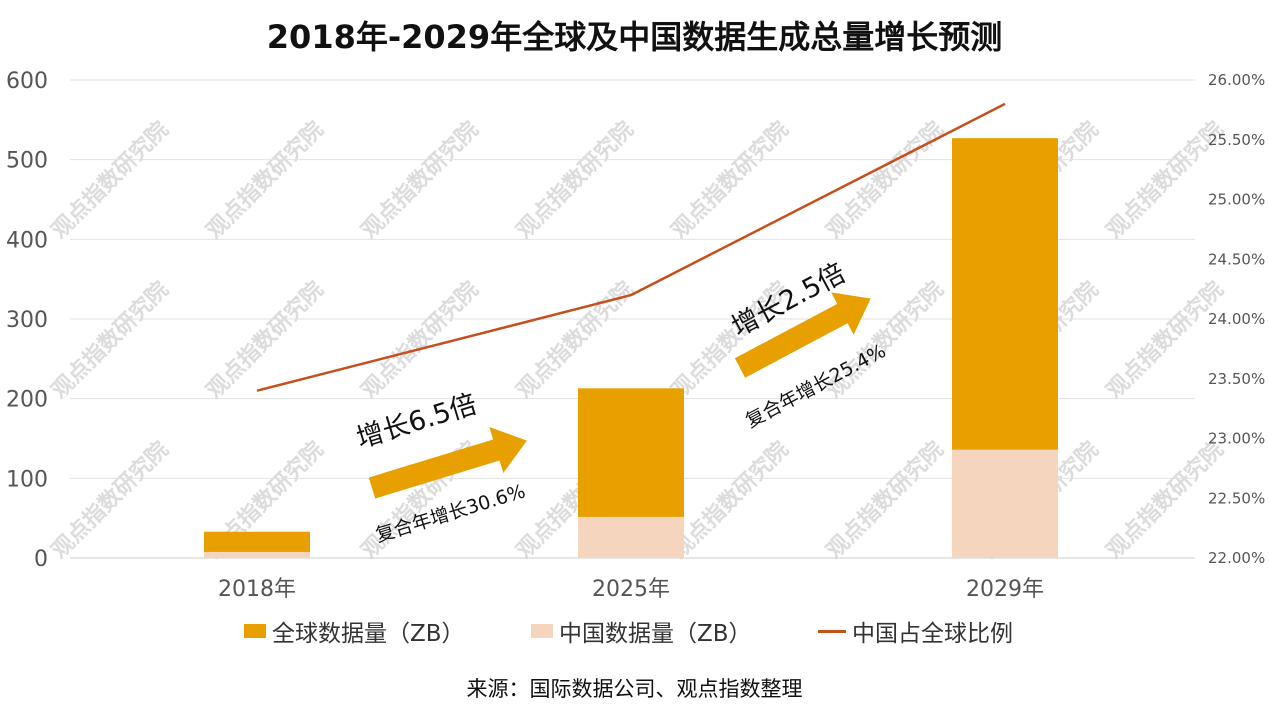  I want to click on legend: 全球数据量（ZB） 中国数据量（ZB） 中国占全球比例, so click(634, 631).